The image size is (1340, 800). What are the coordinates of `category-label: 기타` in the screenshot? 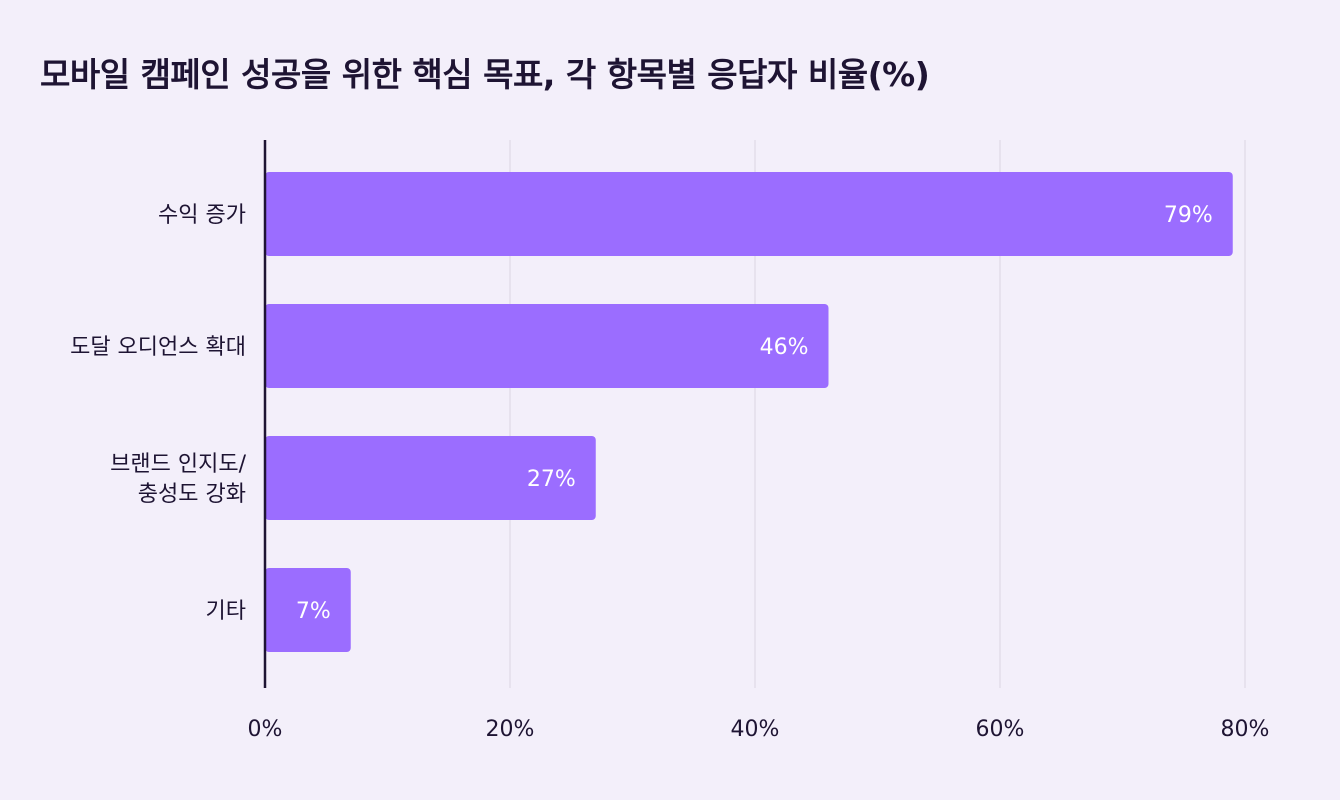 It's located at (226, 611).